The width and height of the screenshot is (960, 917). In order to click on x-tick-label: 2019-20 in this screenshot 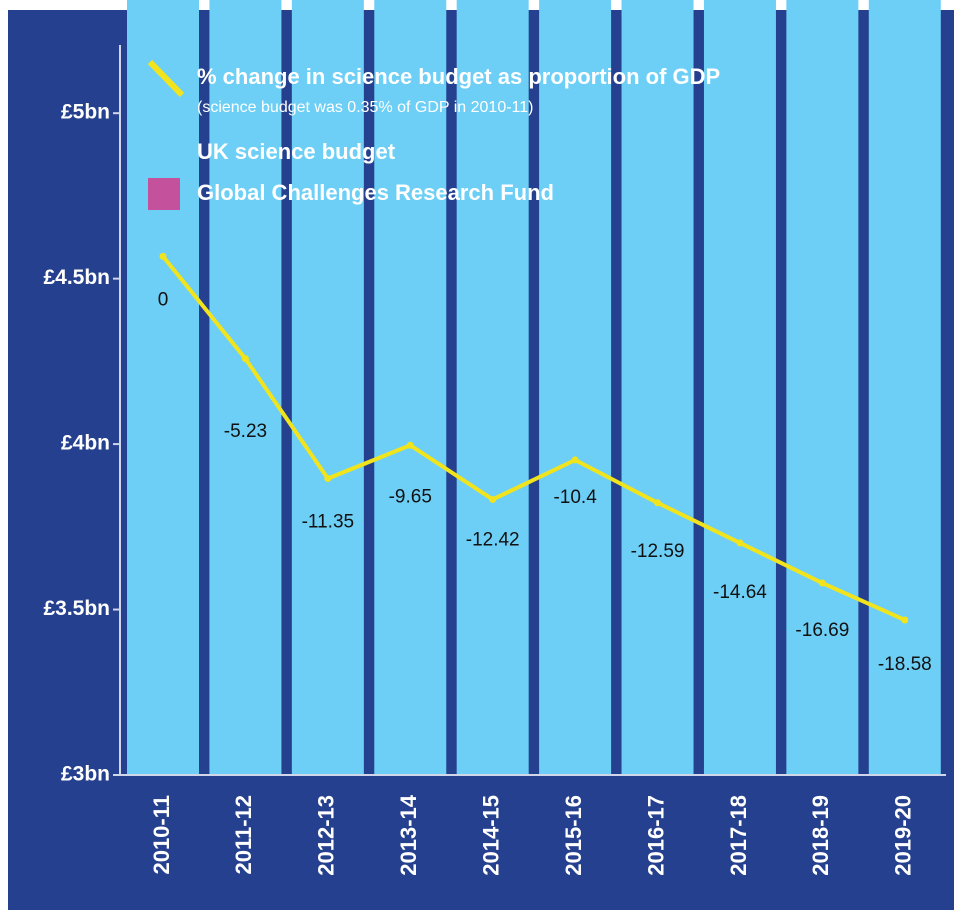, I will do `click(903, 835)`.